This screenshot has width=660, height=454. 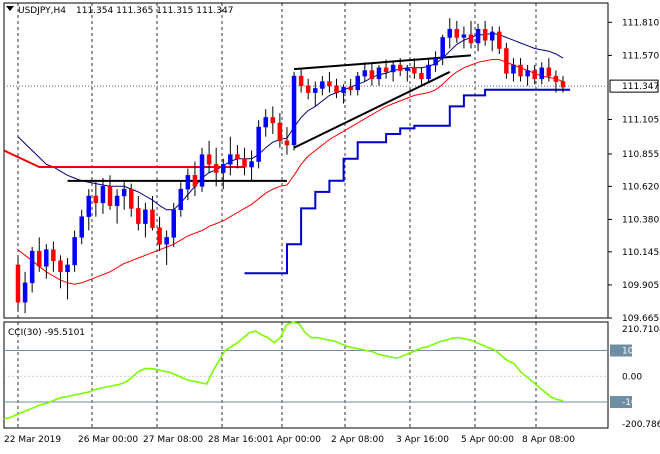 What do you see at coordinates (640, 87) in the screenshot?
I see `last-price-label: 111.347` at bounding box center [640, 87].